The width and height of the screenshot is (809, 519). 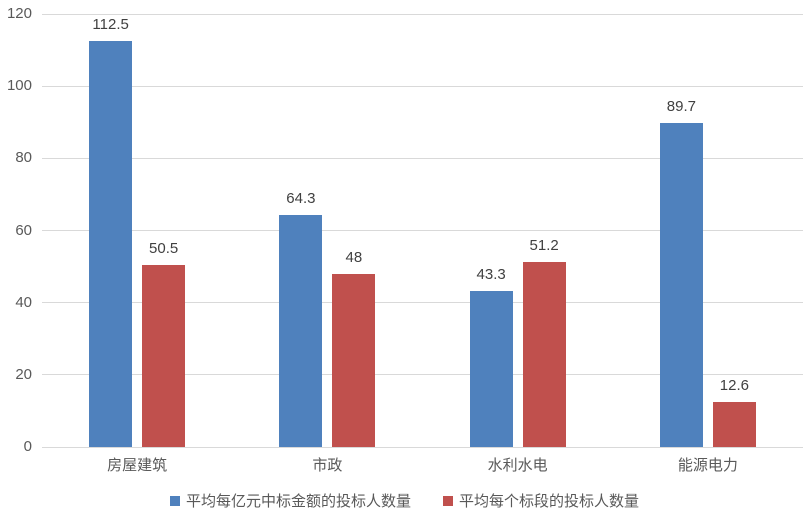 What do you see at coordinates (491, 274) in the screenshot?
I see `bar-value-label: 43.3` at bounding box center [491, 274].